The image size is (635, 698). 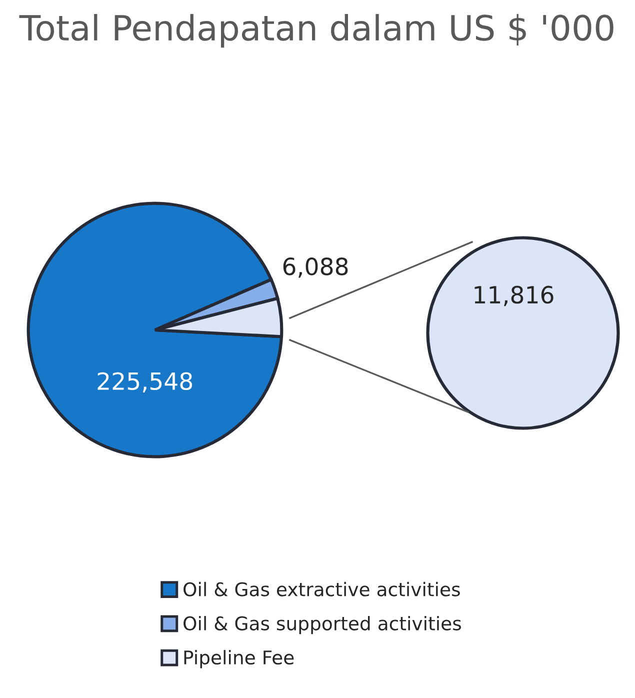 I want to click on legend-label: Oil & Gas extractive activities, so click(x=322, y=589).